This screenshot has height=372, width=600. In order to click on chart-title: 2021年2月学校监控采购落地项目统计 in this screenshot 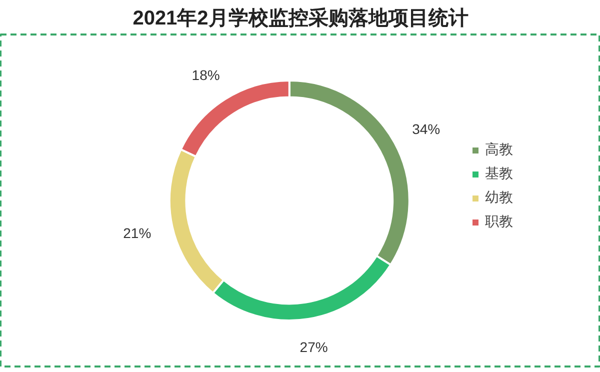, I will do `click(300, 18)`.